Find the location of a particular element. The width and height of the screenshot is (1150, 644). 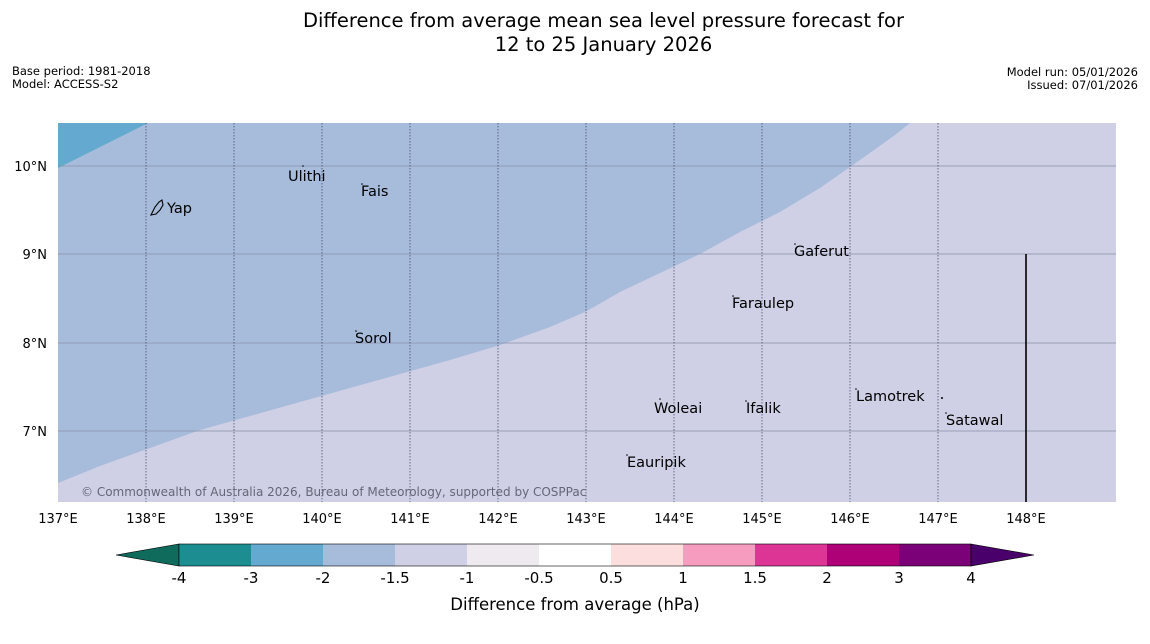

lon-label: 140°E is located at coordinates (322, 519).